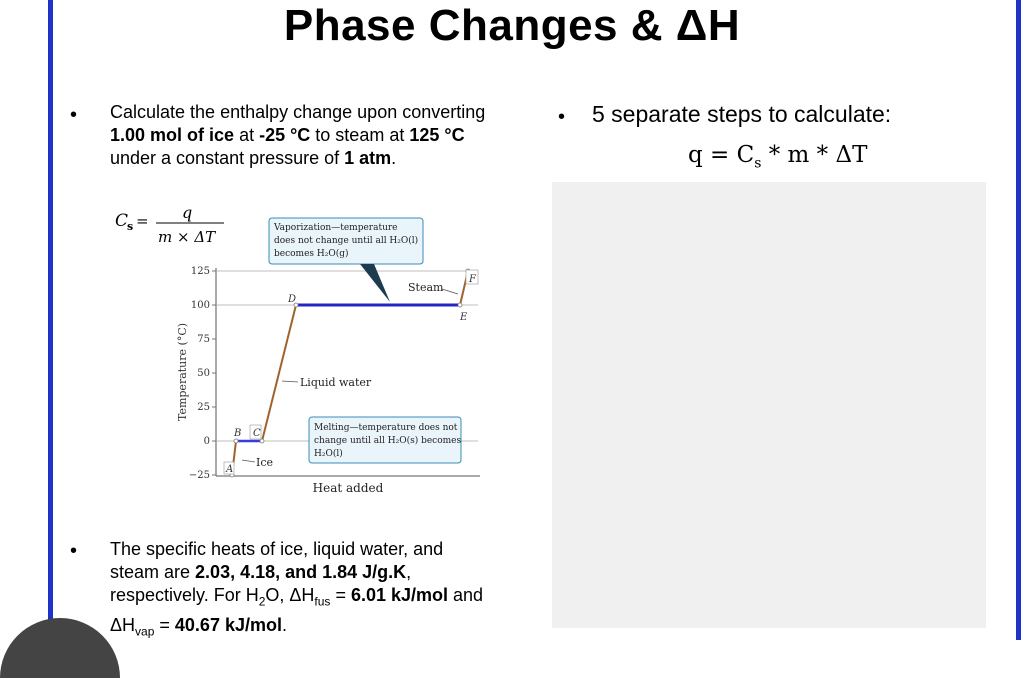  What do you see at coordinates (291, 299) in the screenshot?
I see `point-label-d: D` at bounding box center [291, 299].